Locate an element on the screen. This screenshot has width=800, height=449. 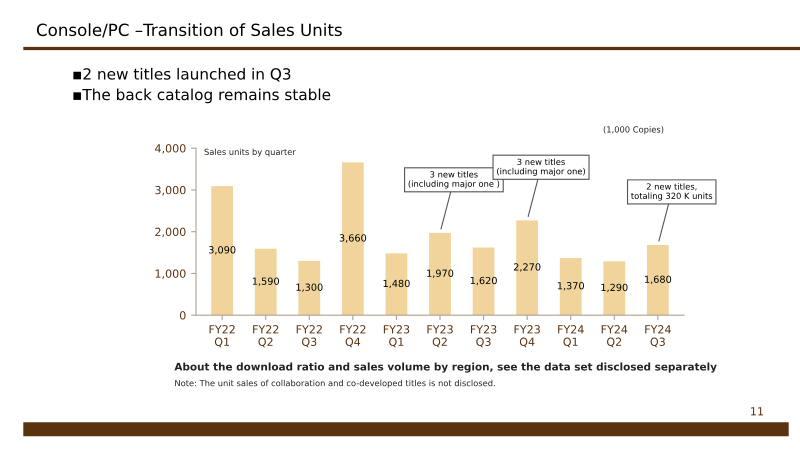
data-label: 1,480 is located at coordinates (397, 284).